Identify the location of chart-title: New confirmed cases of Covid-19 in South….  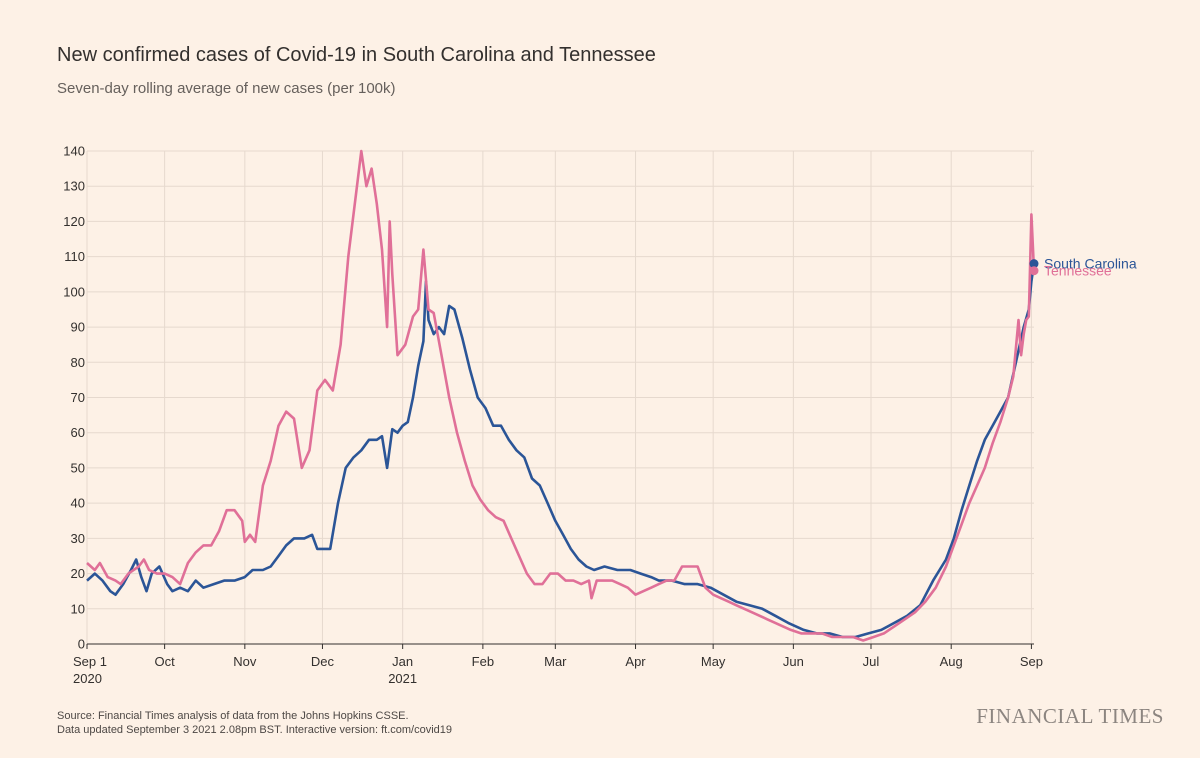
(356, 55).